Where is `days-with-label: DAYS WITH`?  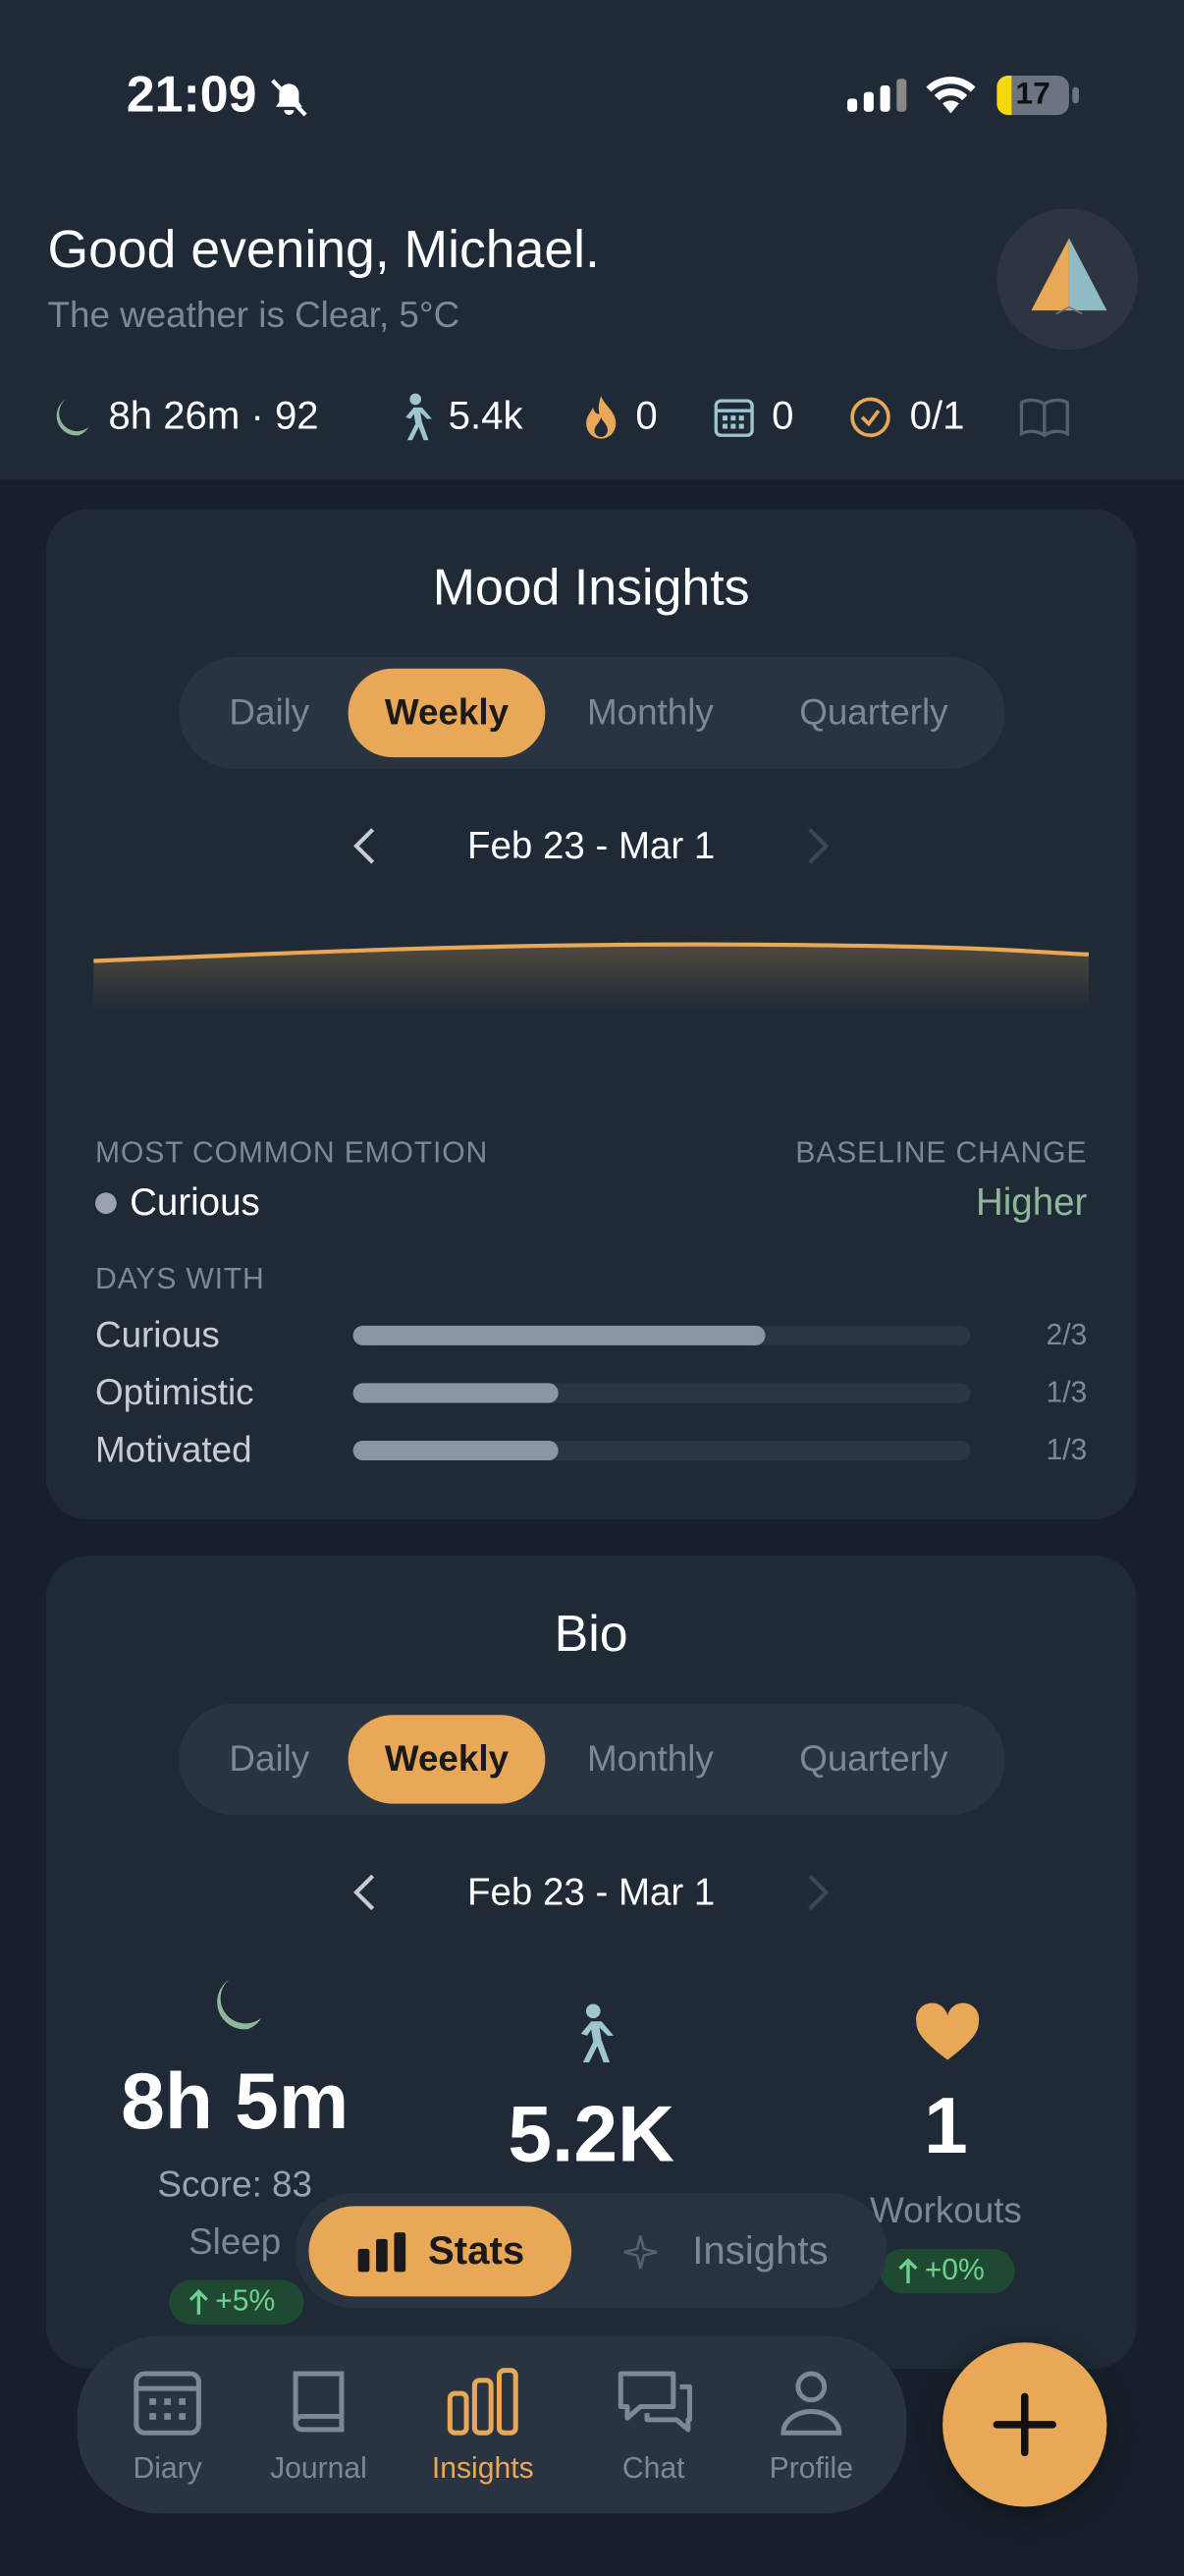
days-with-label: DAYS WITH is located at coordinates (180, 1278).